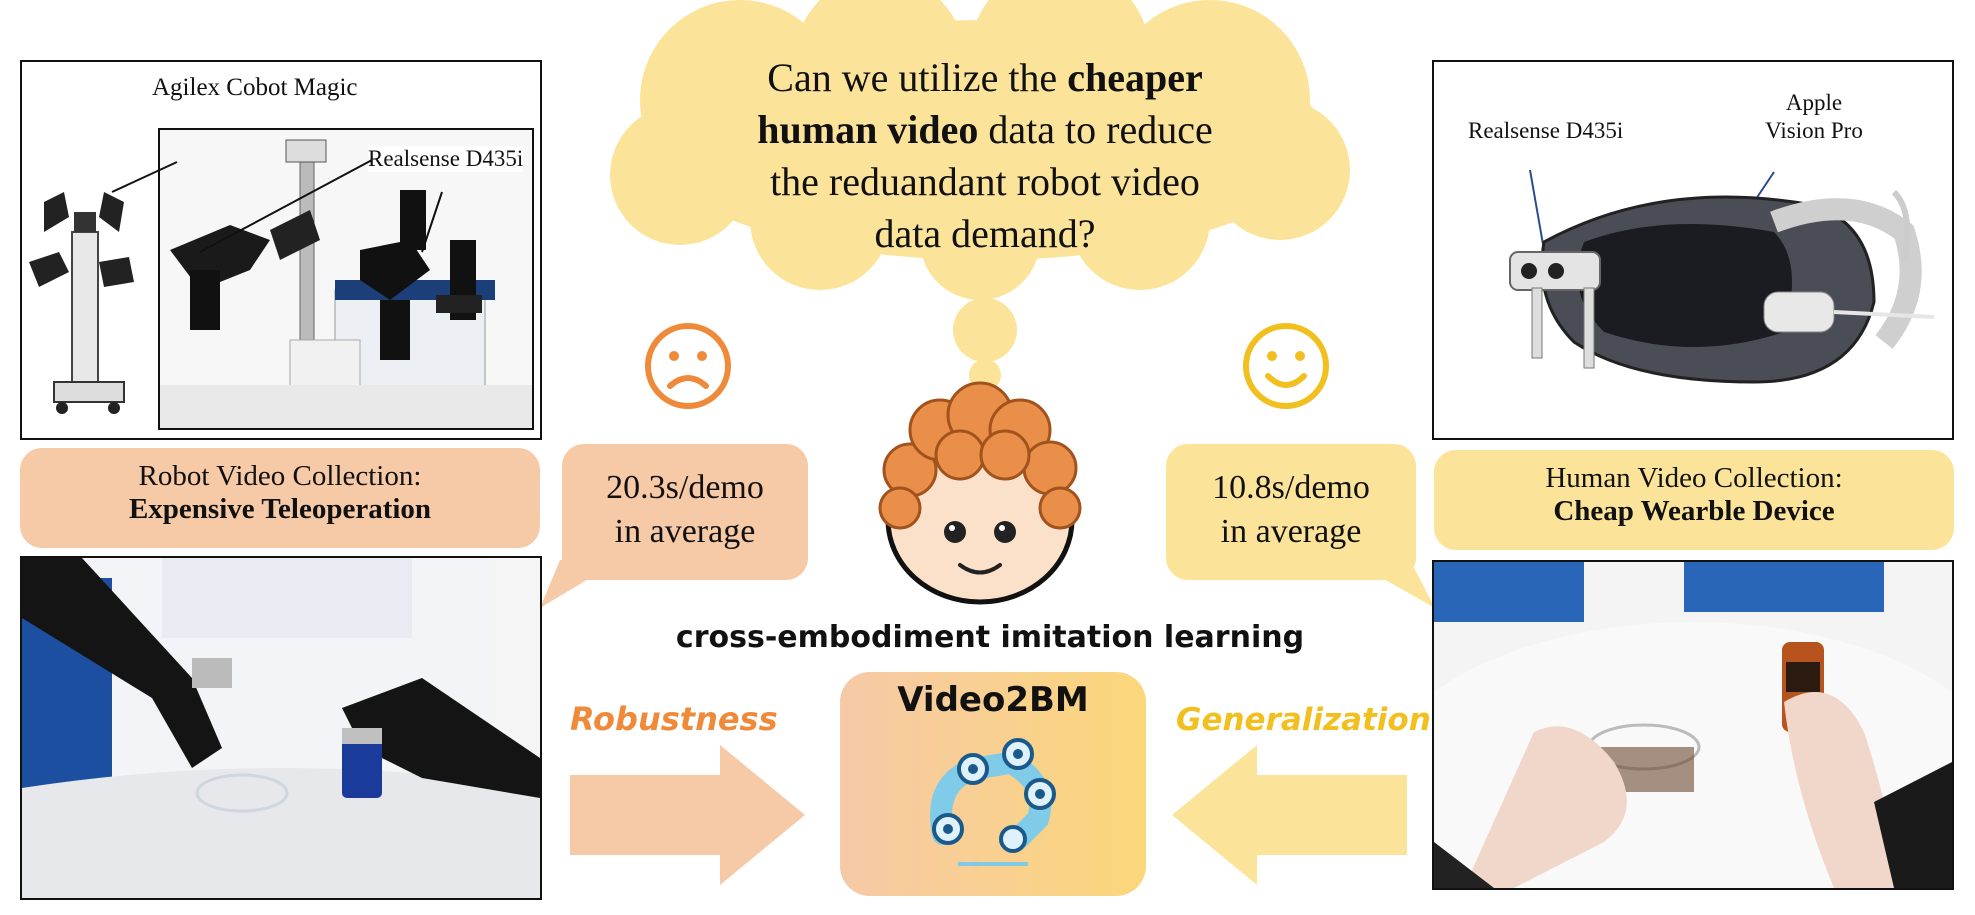 The width and height of the screenshot is (1975, 915). I want to click on robot-zoom-frame: Realsense D435i, so click(346, 279).